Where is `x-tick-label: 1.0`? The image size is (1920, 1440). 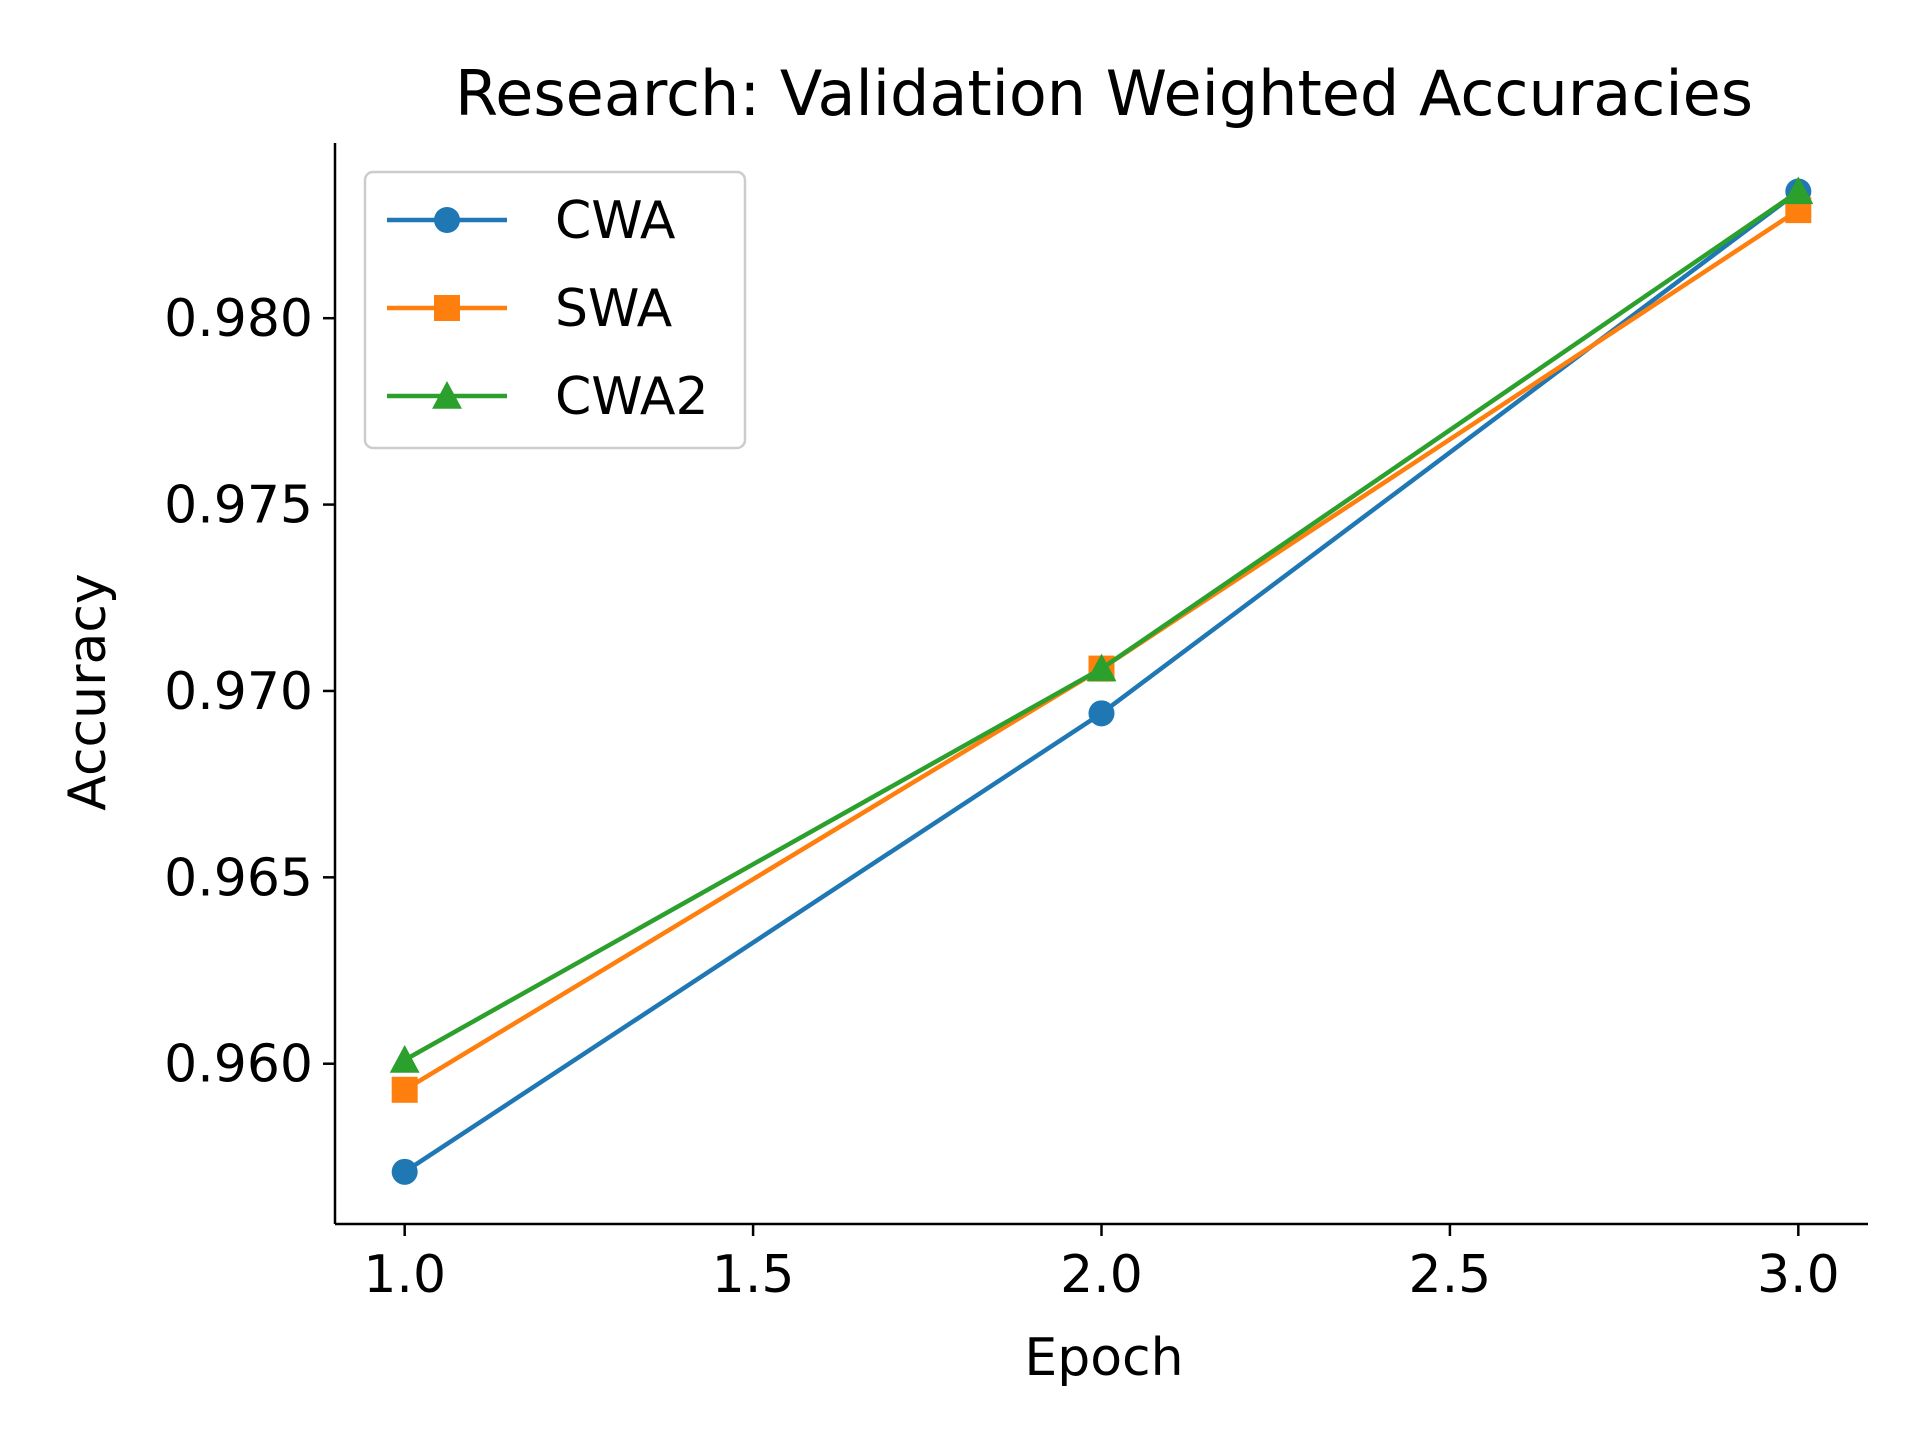 x-tick-label: 1.0 is located at coordinates (404, 1275).